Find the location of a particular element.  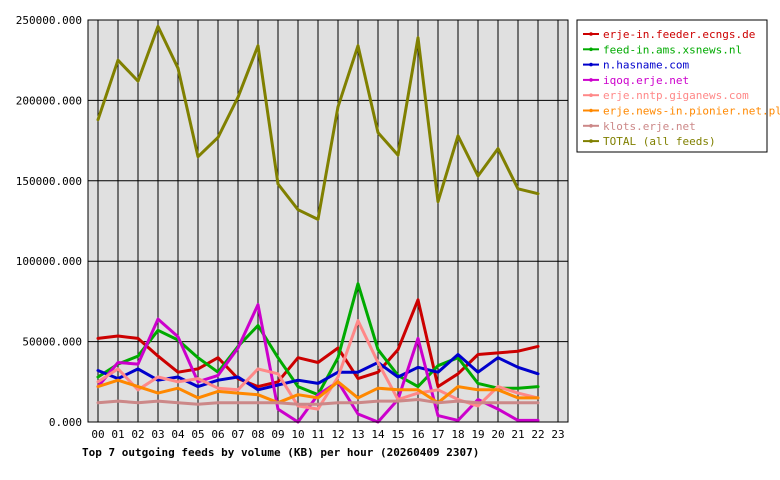

legend-label: erje.news-in.pionier.net.pl is located at coordinates (691, 111).